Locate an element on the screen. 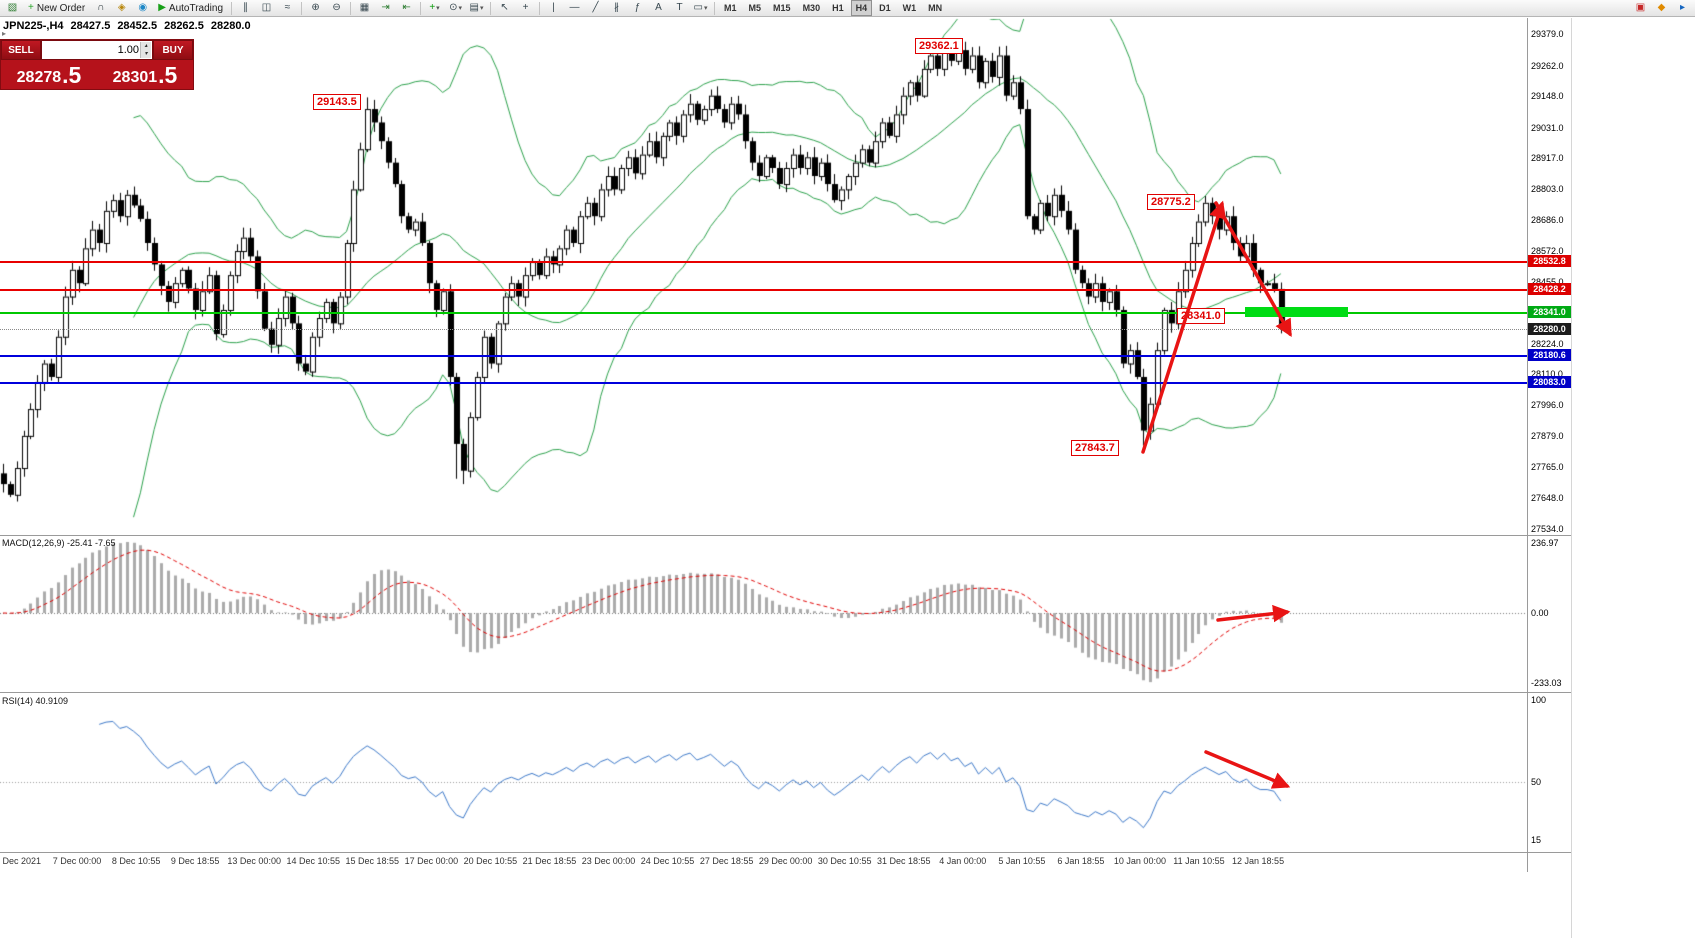 The image size is (1695, 938). buy-price-main: 28301 is located at coordinates (135, 77).